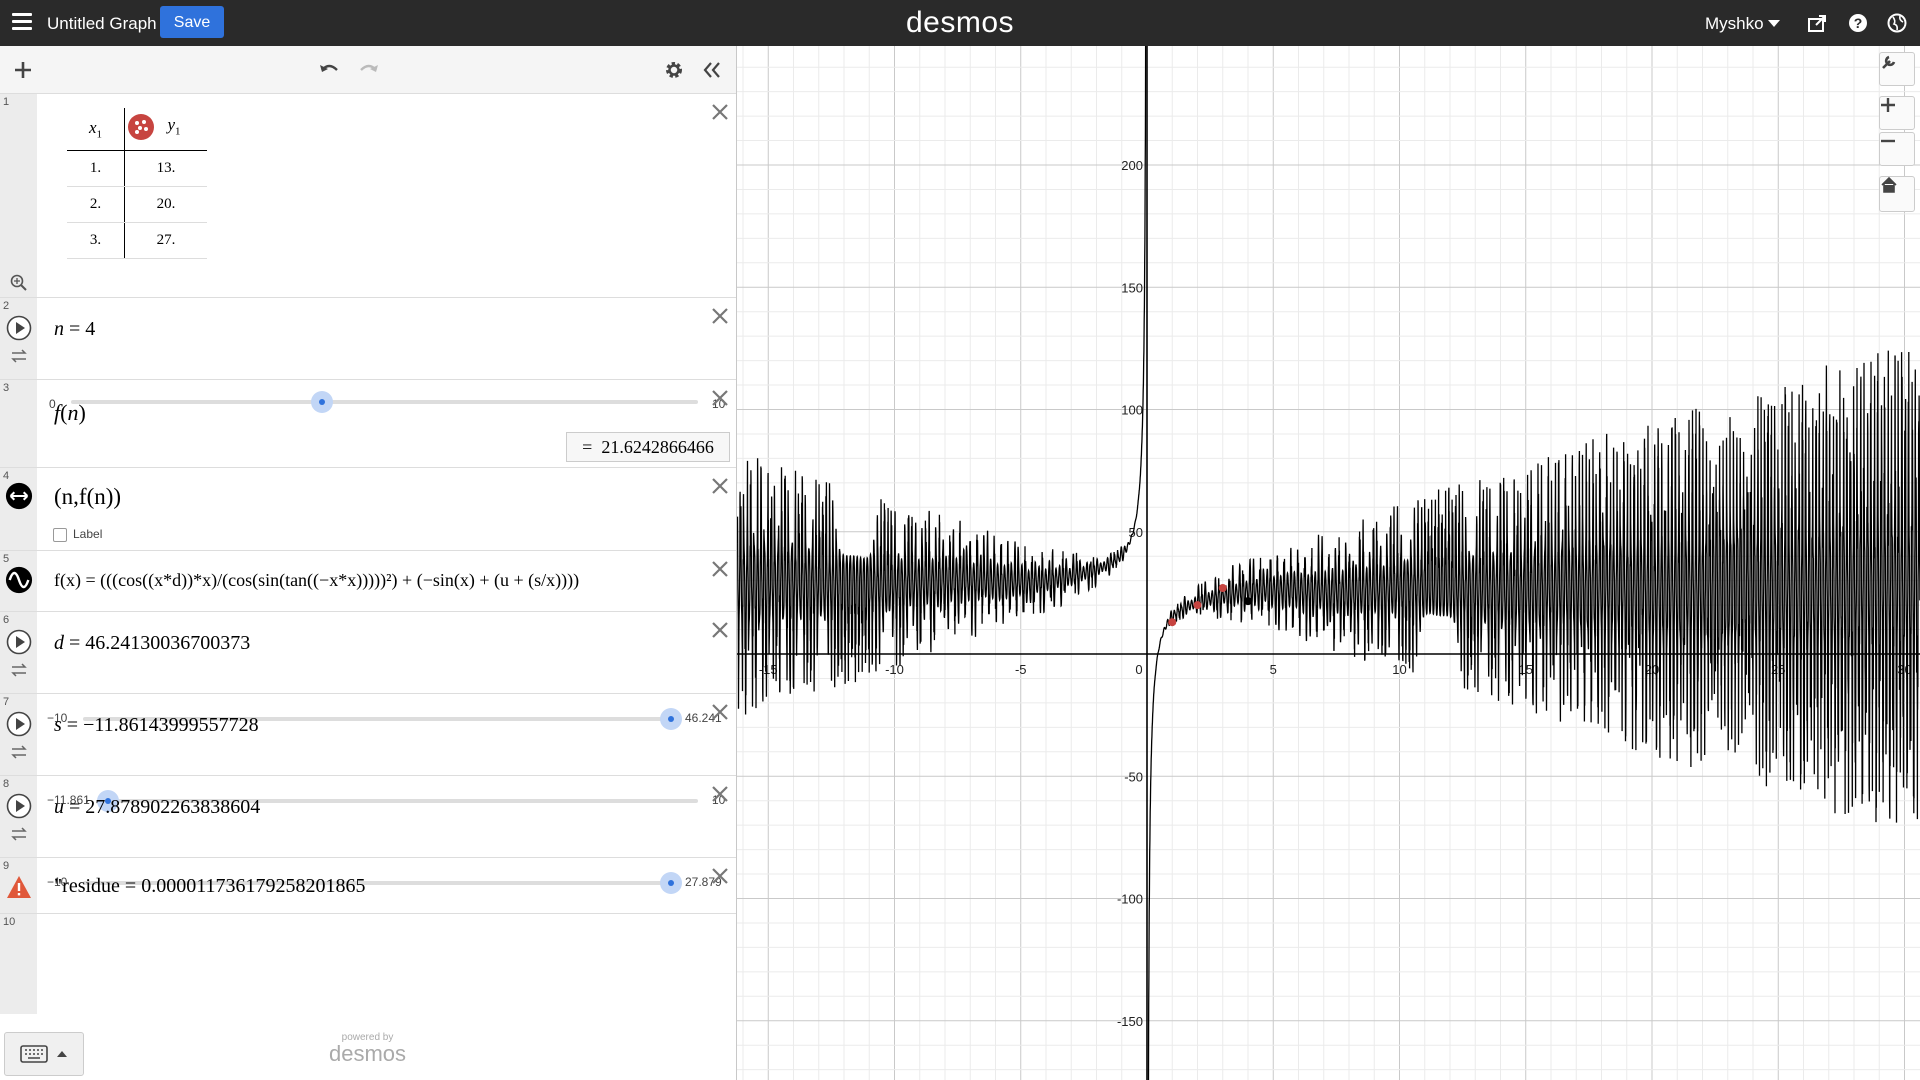 The width and height of the screenshot is (1920, 1080). Describe the element at coordinates (19, 887) in the screenshot. I see `warning-icon` at that location.